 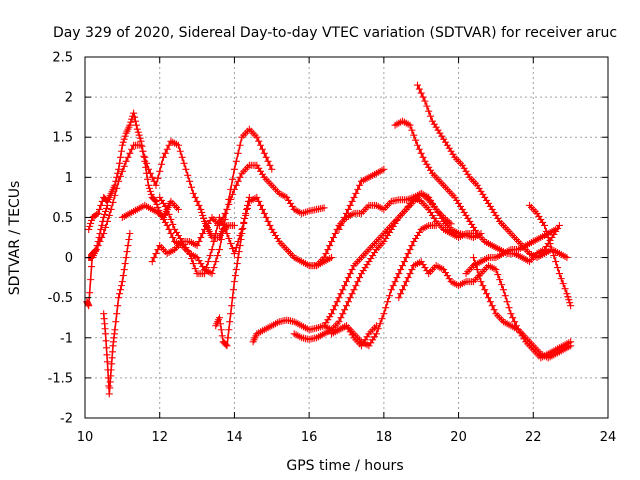 I want to click on series-trace, so click(x=387, y=266).